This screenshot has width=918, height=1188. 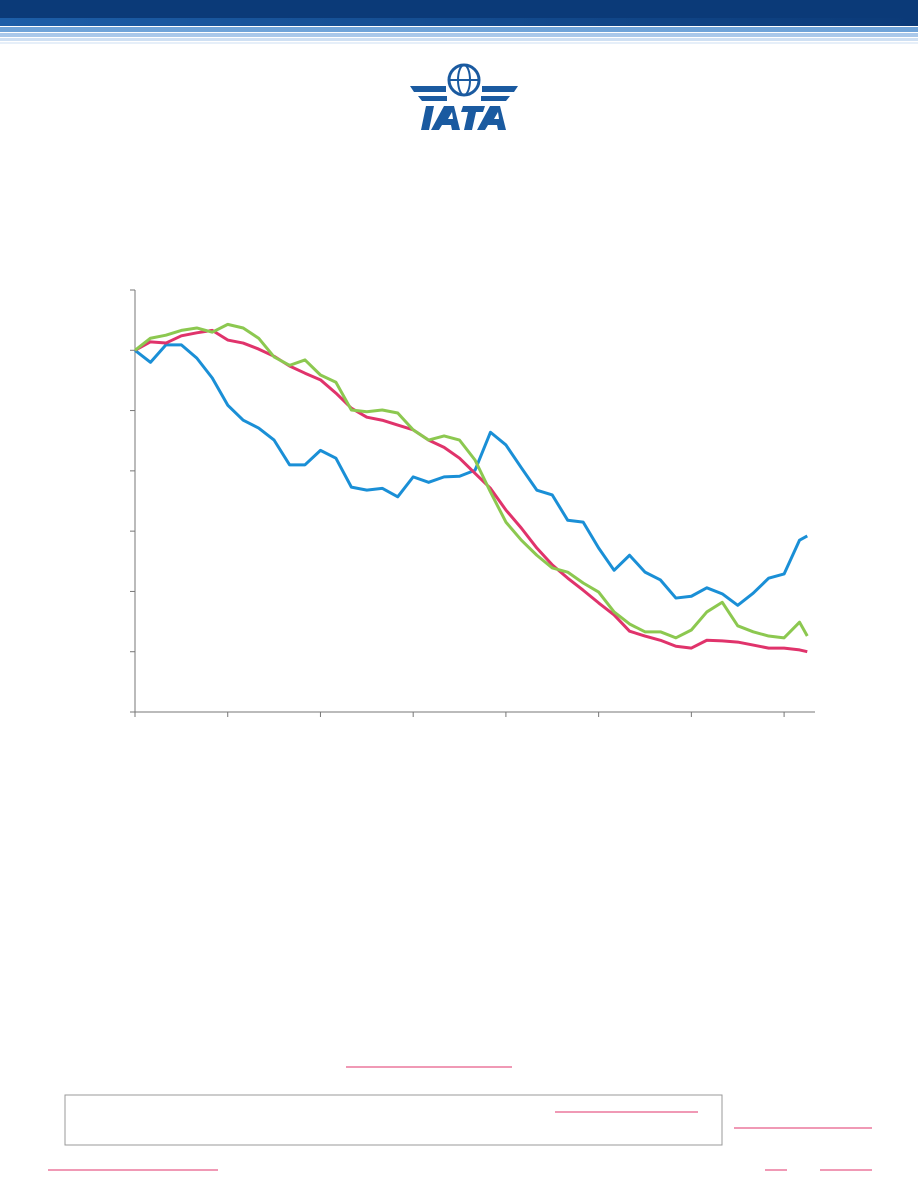 What do you see at coordinates (459, 22) in the screenshot?
I see `banner` at bounding box center [459, 22].